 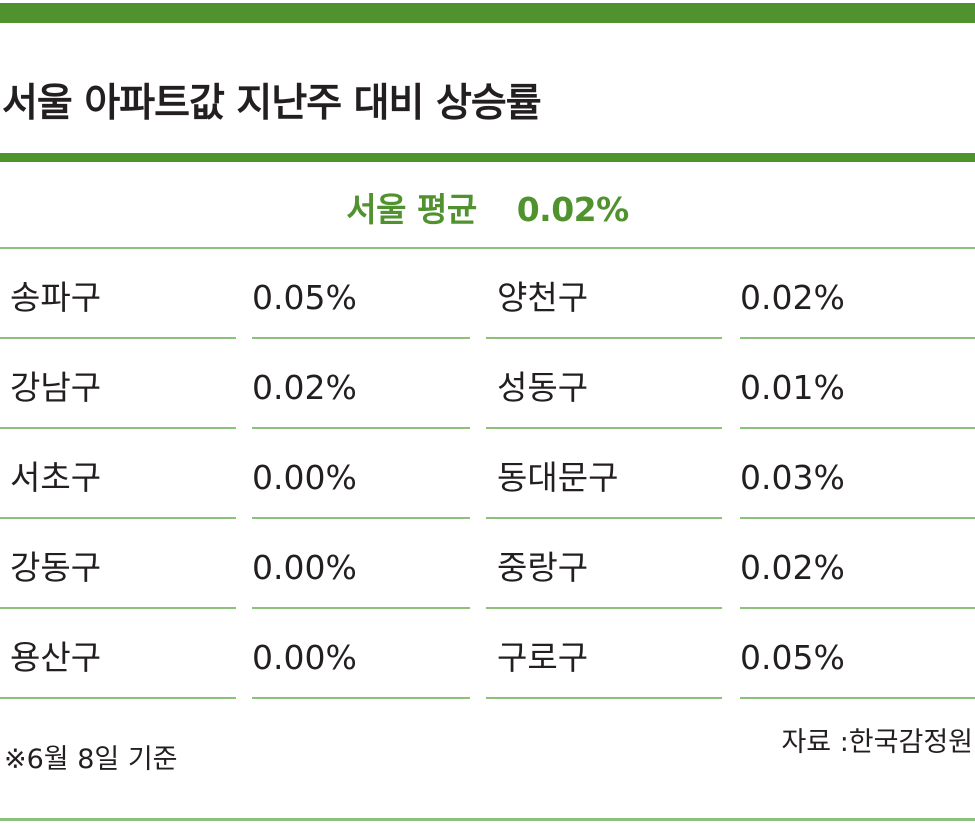 I want to click on district-name: 동대문구, so click(x=558, y=477).